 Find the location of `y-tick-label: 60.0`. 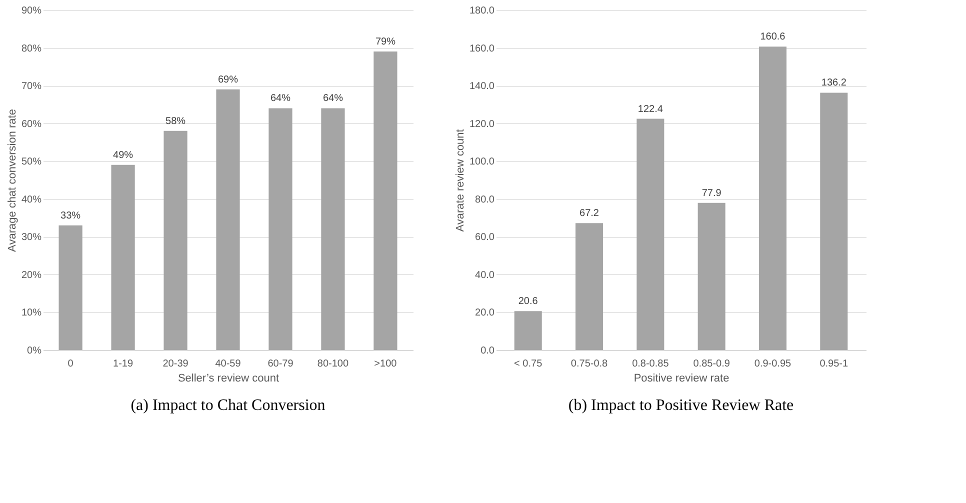

y-tick-label: 60.0 is located at coordinates (485, 238).